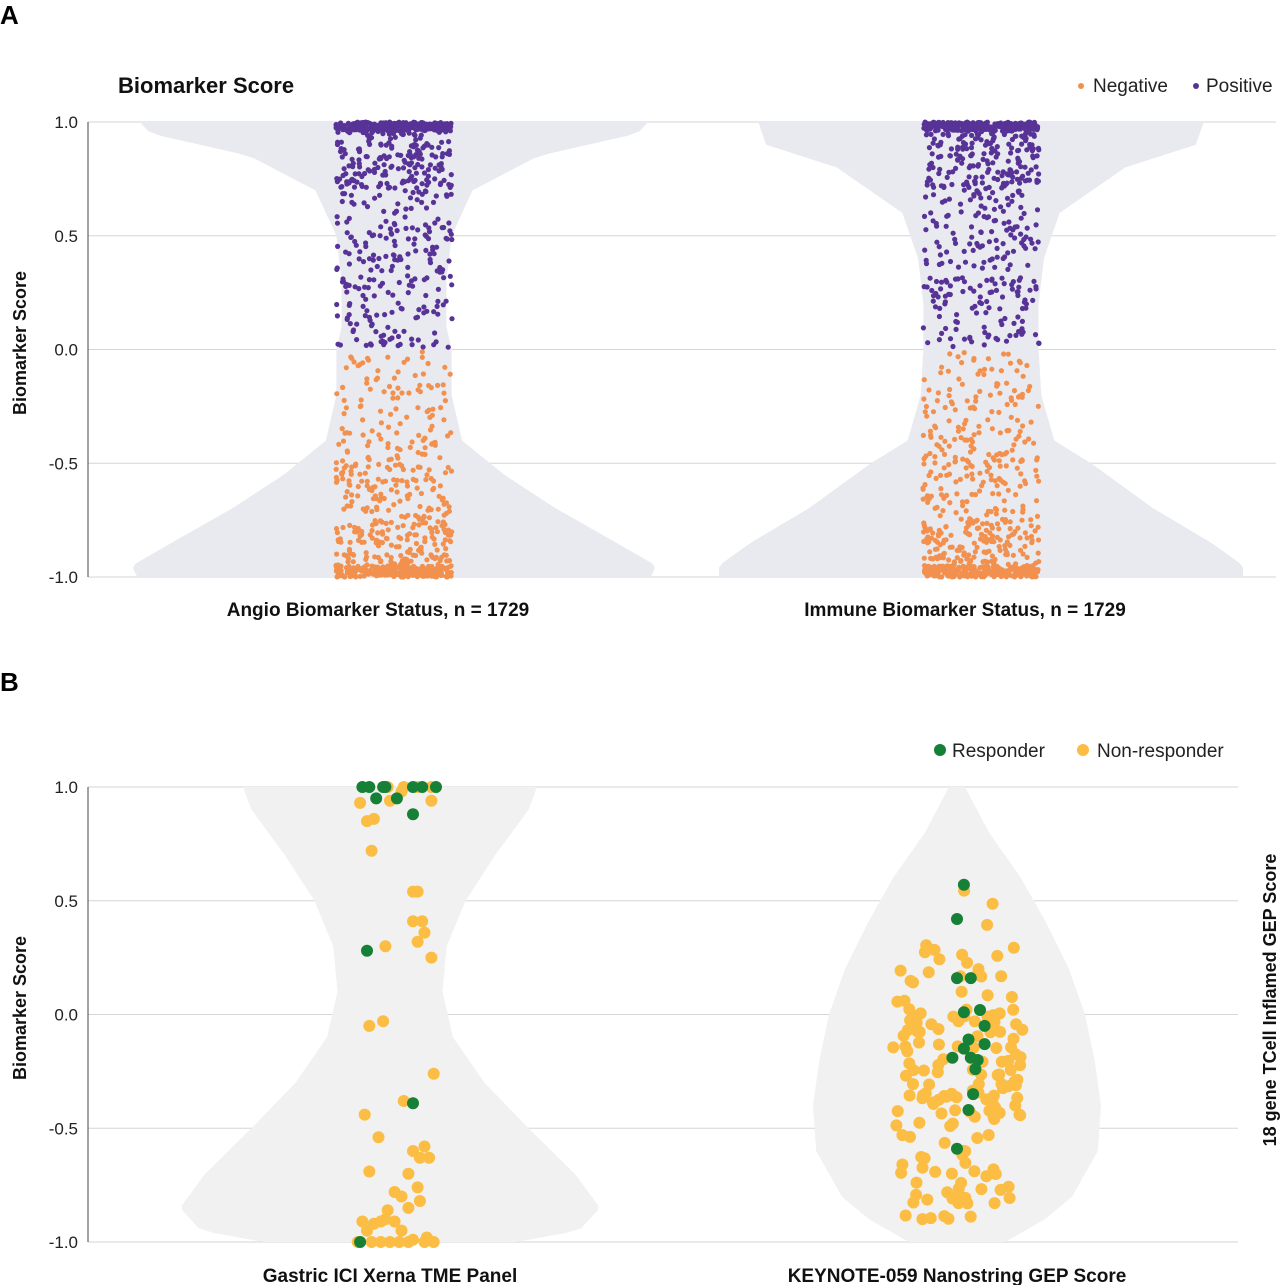 Image resolution: width=1282 pixels, height=1285 pixels. I want to click on panel-b-y-tick-label: 0.5, so click(66, 901).